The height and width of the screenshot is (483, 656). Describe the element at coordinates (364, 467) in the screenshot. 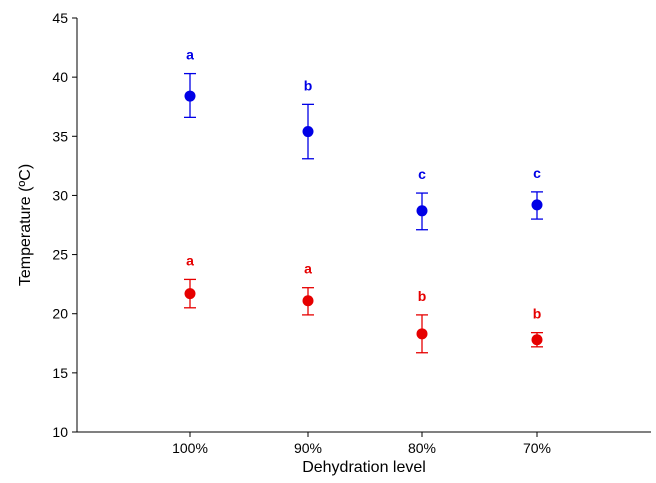

I see `x-axis-title: Dehydration level` at that location.